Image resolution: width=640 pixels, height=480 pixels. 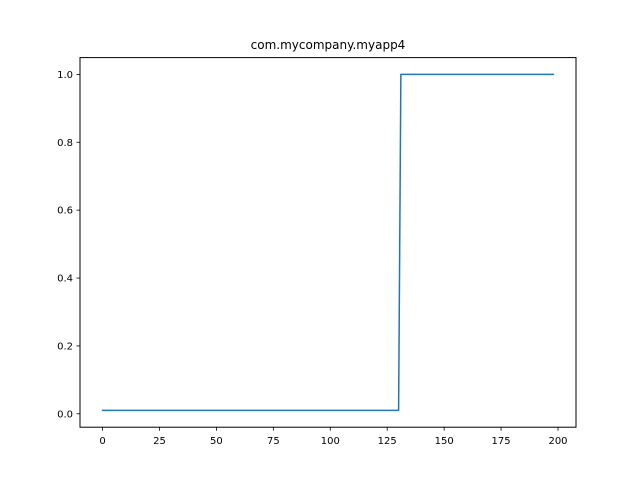 What do you see at coordinates (65, 414) in the screenshot?
I see `y-tick-label: 0.0` at bounding box center [65, 414].